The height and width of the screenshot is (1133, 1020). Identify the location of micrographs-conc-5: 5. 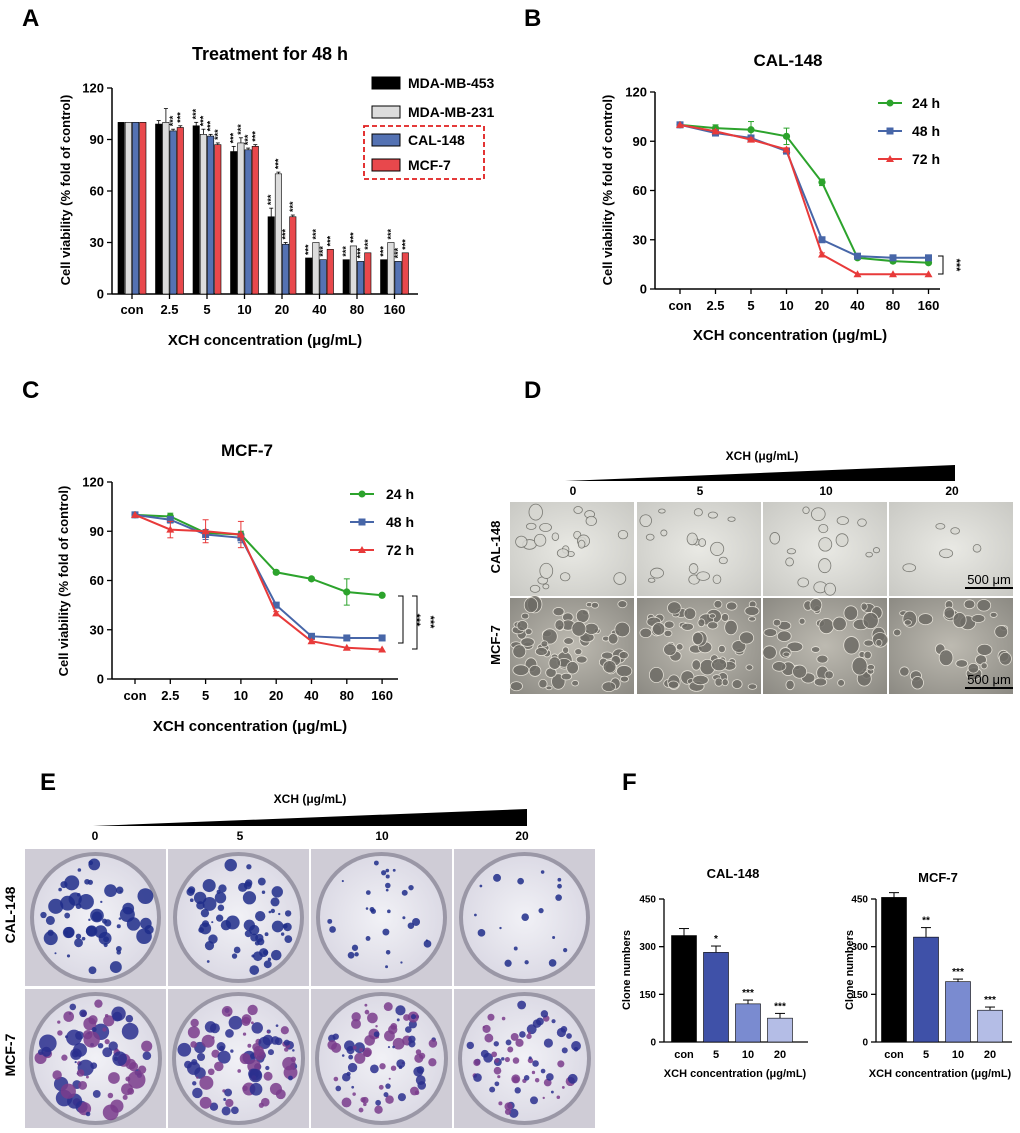
(700, 491).